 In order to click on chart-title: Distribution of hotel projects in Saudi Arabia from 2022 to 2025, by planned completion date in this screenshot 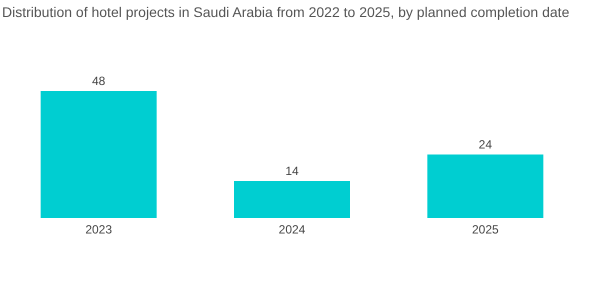, I will do `click(286, 12)`.